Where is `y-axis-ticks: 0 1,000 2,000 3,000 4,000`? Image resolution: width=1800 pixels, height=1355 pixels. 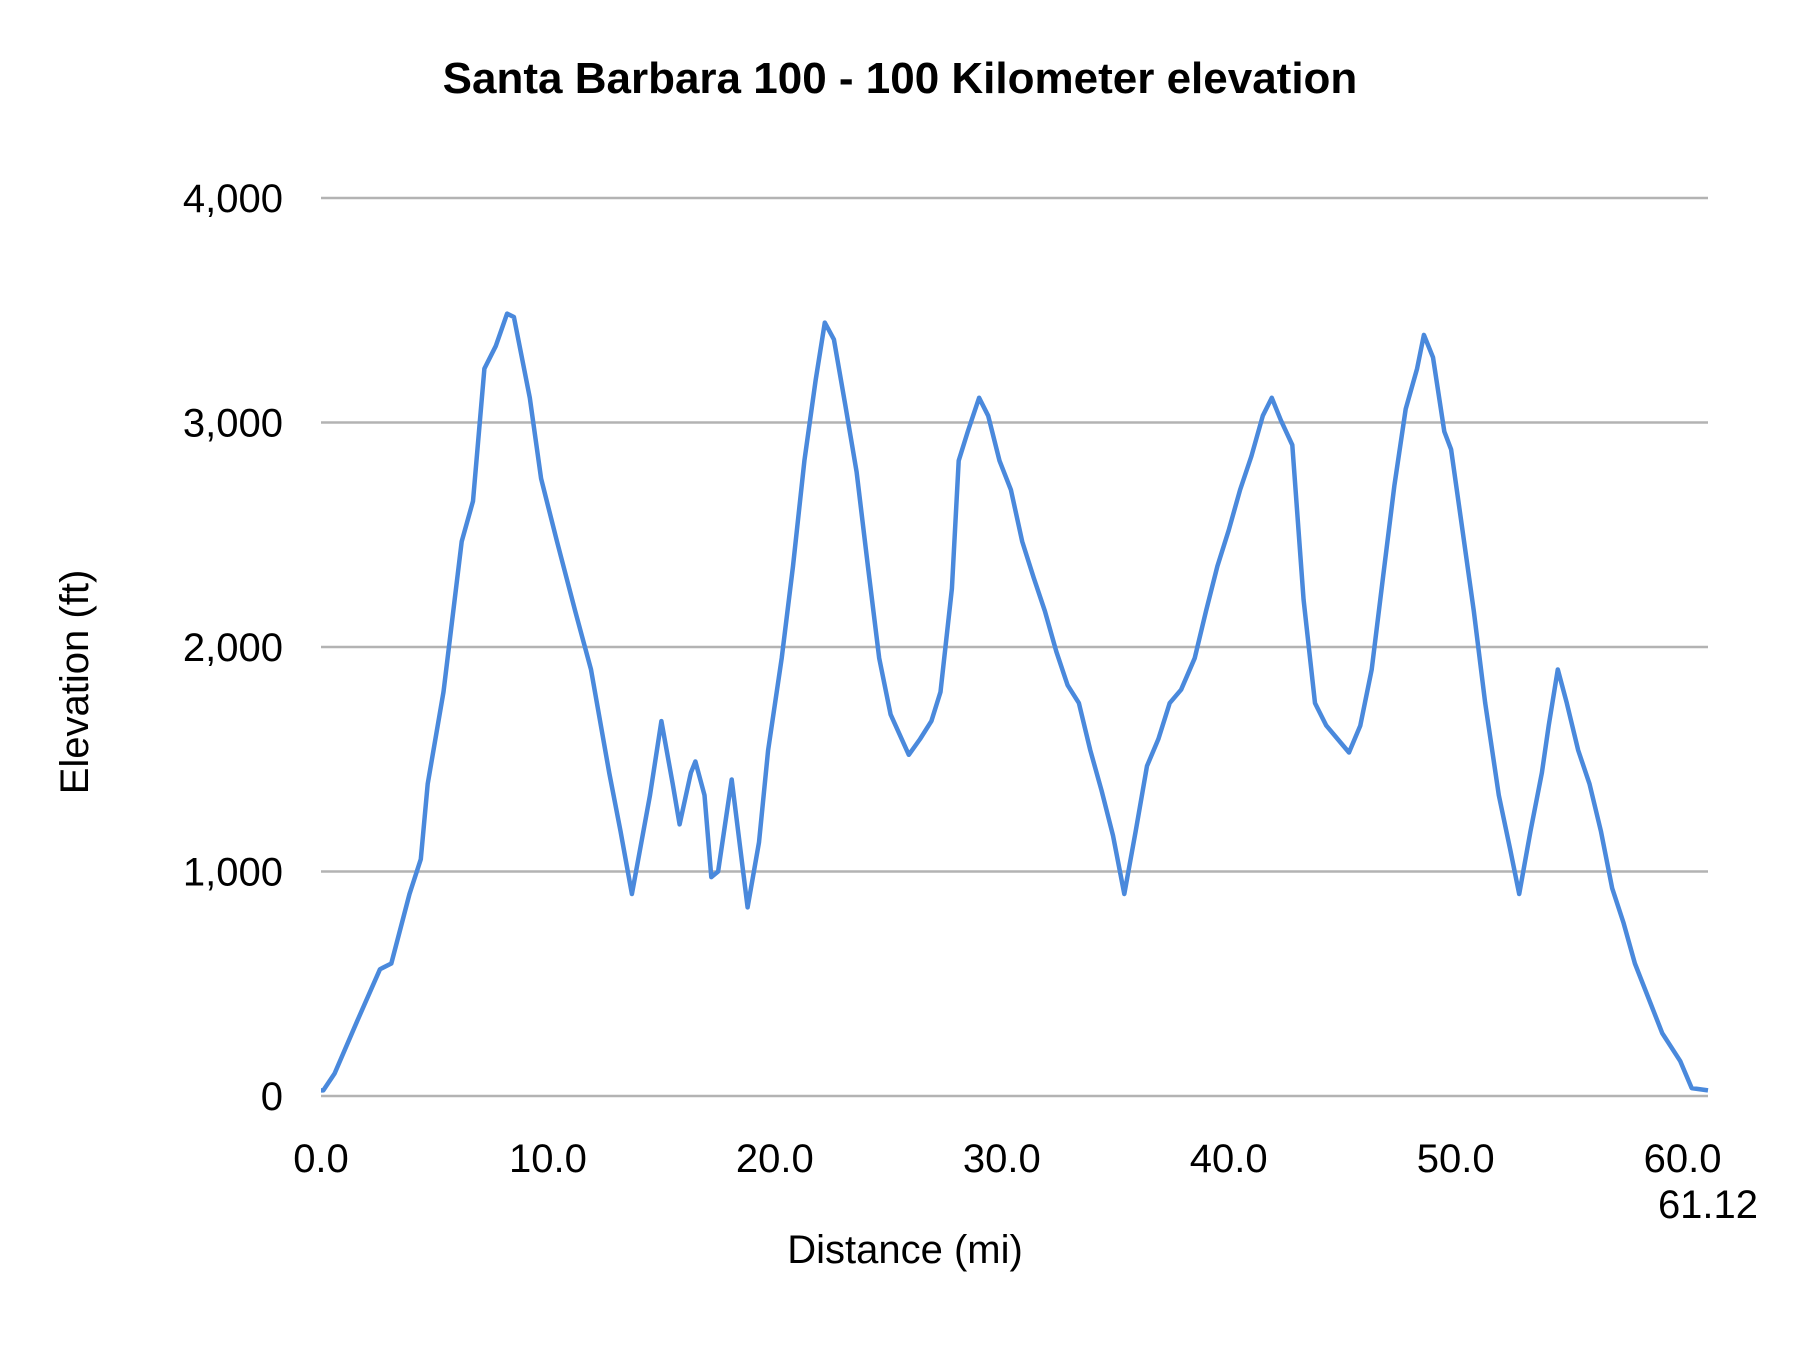 y-axis-ticks: 0 1,000 2,000 3,000 4,000 is located at coordinates (233, 648).